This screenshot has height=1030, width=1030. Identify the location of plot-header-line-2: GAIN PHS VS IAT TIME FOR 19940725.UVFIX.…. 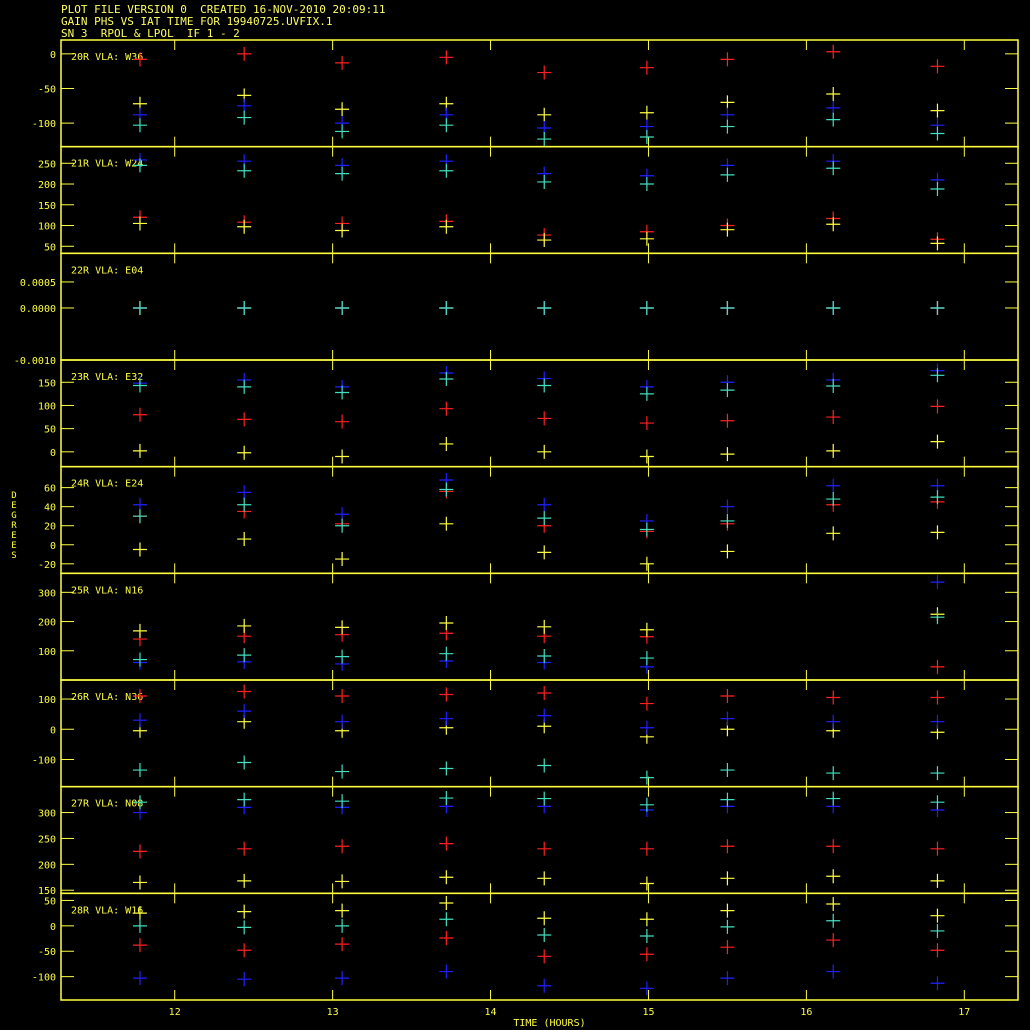
(197, 21).